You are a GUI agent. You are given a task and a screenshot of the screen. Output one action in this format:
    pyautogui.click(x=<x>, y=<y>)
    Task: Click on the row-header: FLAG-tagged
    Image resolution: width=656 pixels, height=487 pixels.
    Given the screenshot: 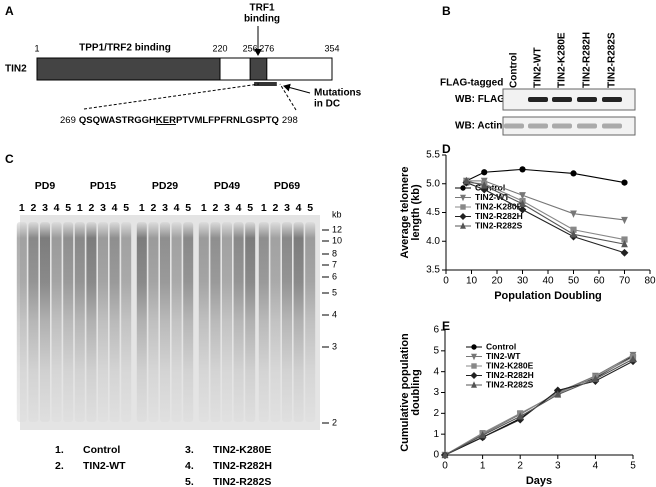 What is the action you would take?
    pyautogui.click(x=471, y=83)
    